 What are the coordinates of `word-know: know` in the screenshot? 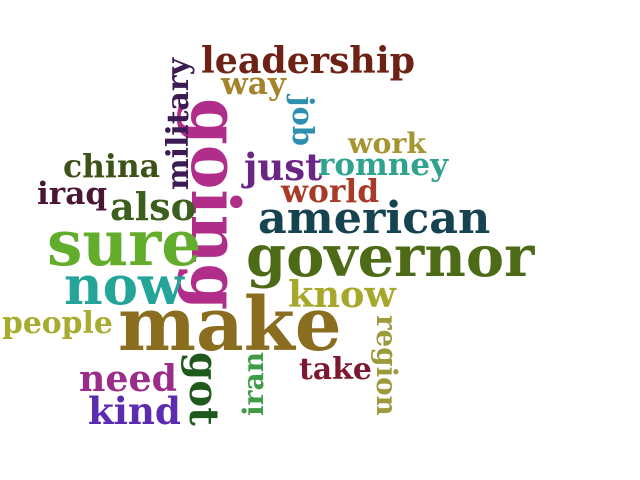 It's located at (342, 294).